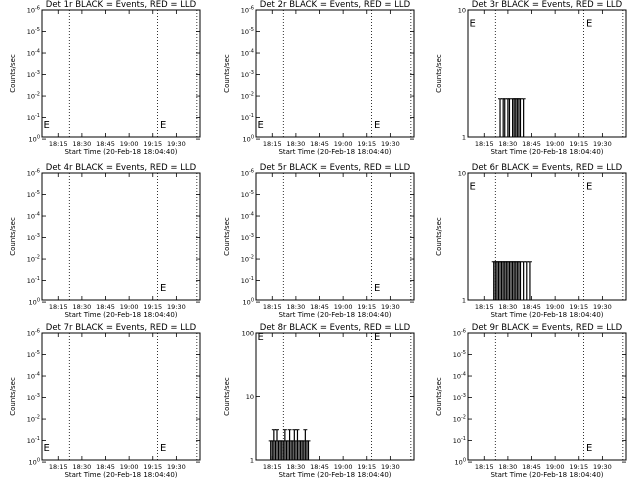 This screenshot has width=640, height=480. I want to click on chart-title: Det 6r BLACK = Events, RED = LLD, so click(547, 168).